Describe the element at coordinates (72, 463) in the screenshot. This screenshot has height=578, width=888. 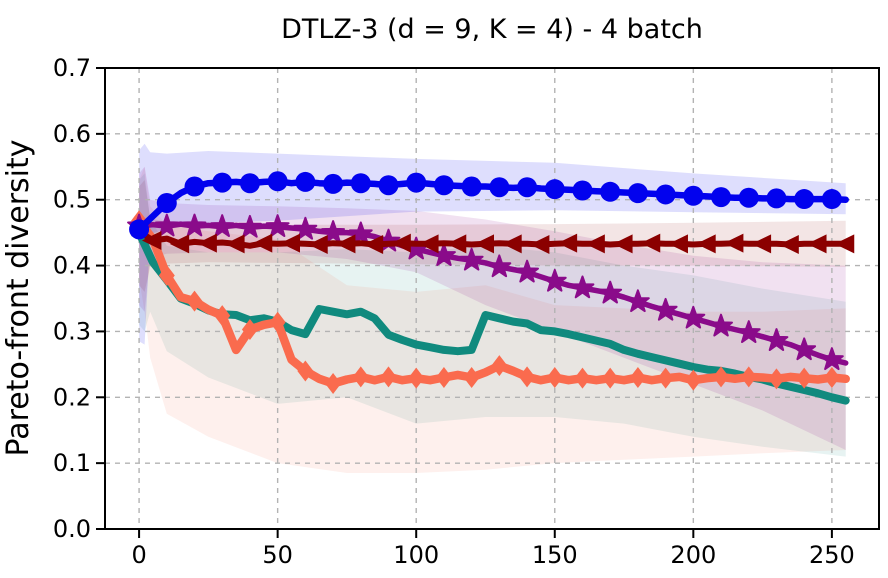
I see `y-tick-label: 0.1` at that location.